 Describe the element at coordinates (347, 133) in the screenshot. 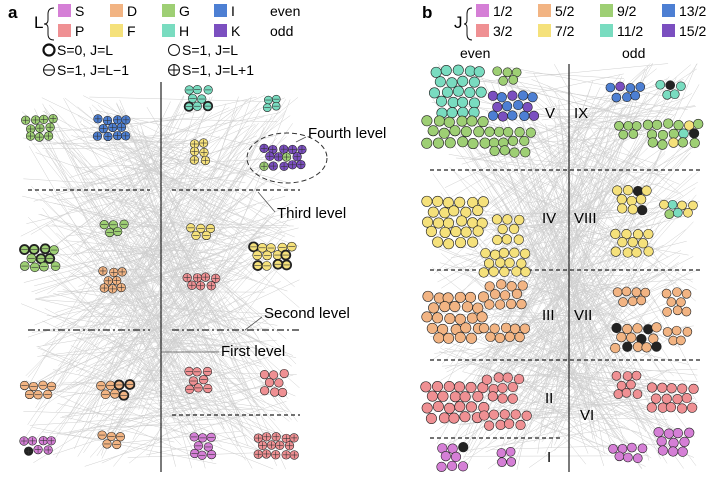

I see `fourth-level-label: Fourth level` at that location.